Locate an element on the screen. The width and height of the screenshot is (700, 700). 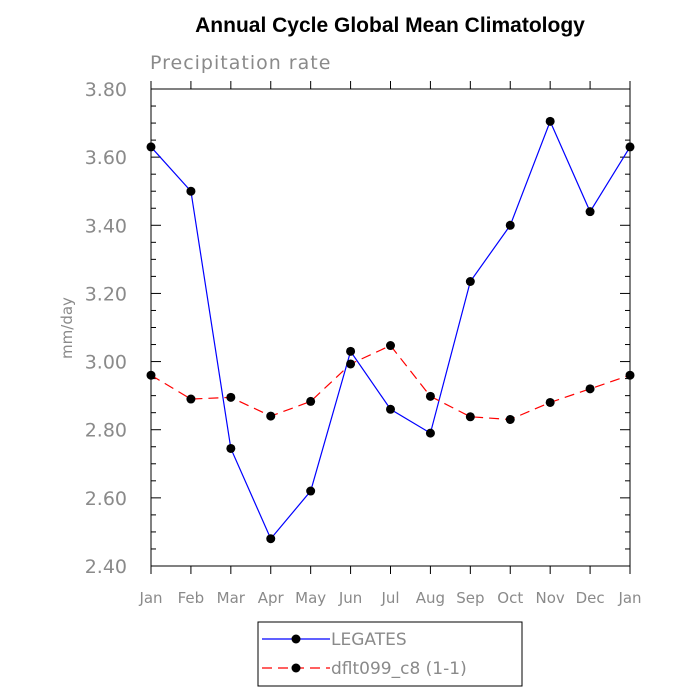
legend-label-1: dflt099_c8 (1-1) is located at coordinates (399, 669).